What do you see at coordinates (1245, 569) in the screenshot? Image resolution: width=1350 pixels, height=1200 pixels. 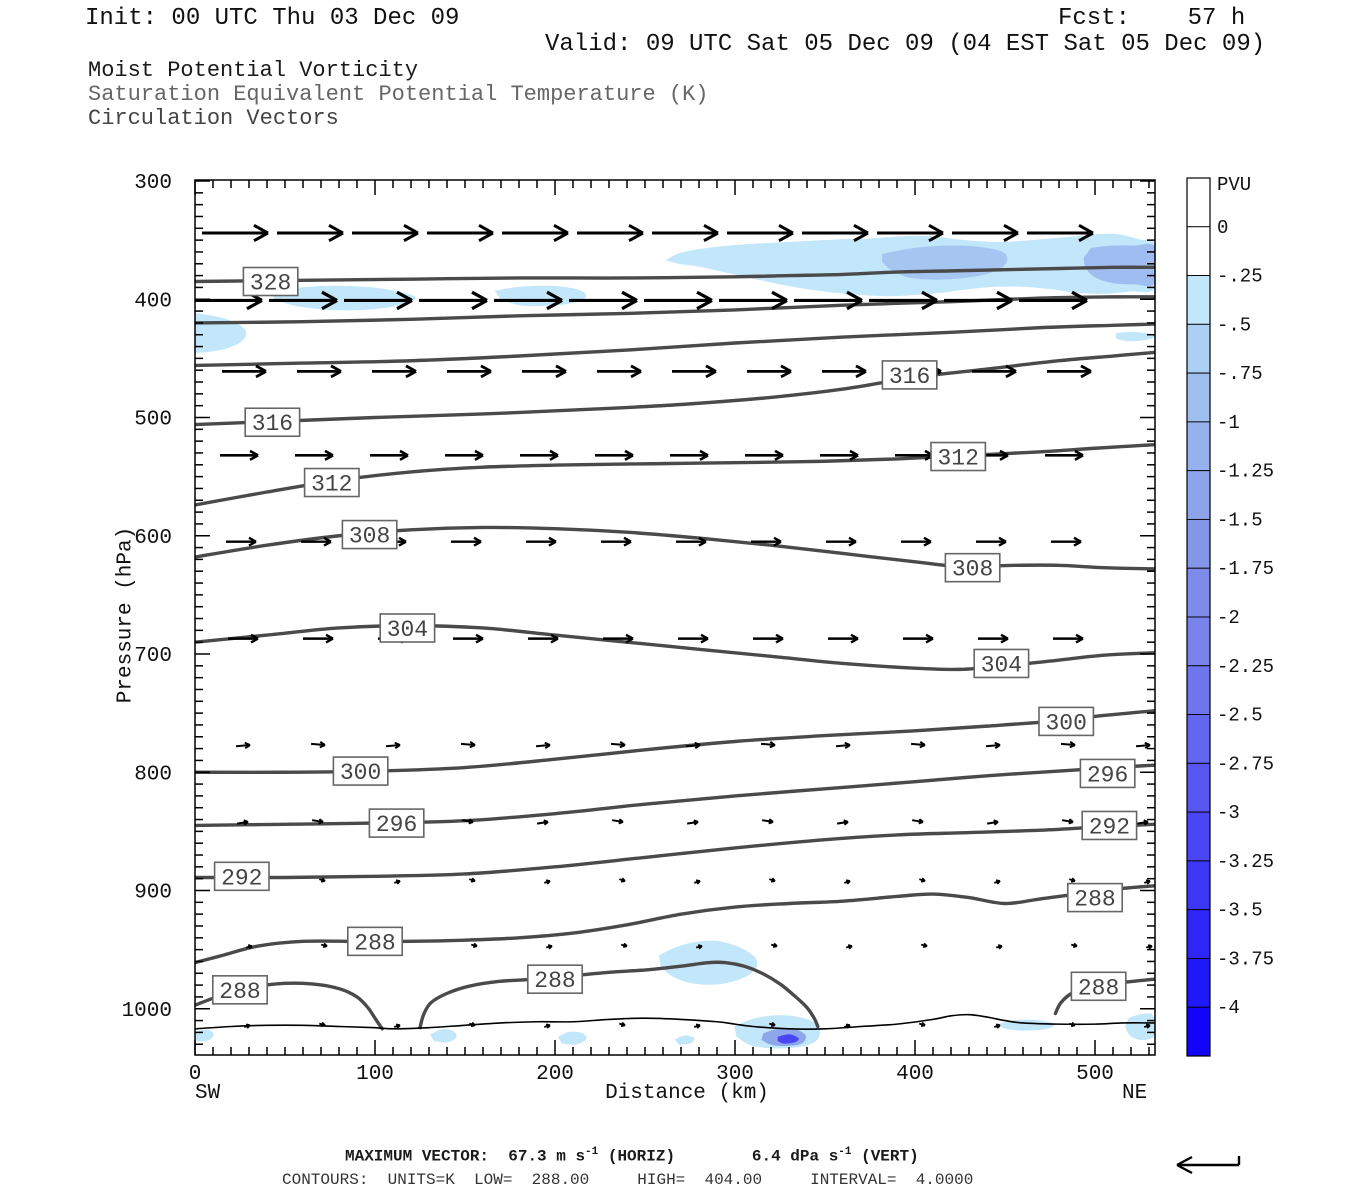 I see `svg-text: -1.75` at bounding box center [1245, 569].